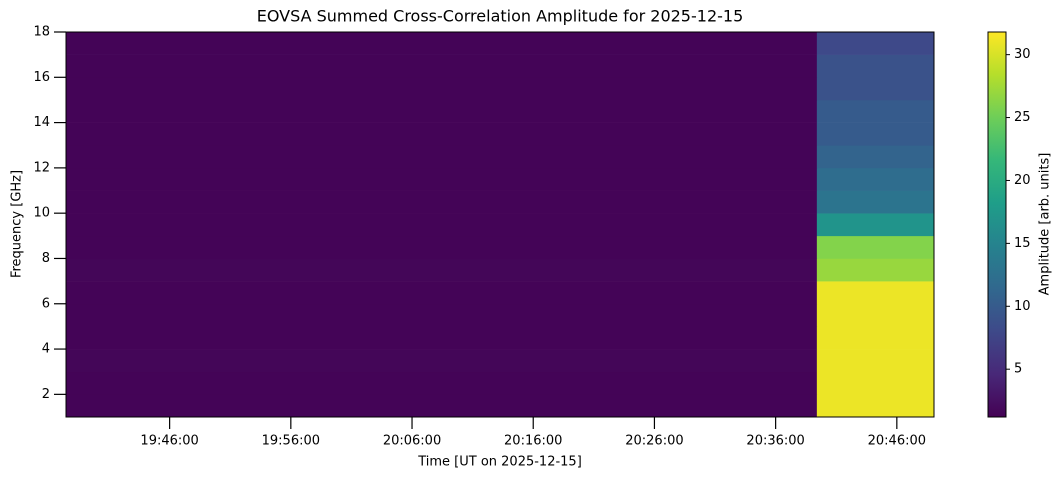  Describe the element at coordinates (1022, 117) in the screenshot. I see `colorbar-tick-label: 25` at that location.